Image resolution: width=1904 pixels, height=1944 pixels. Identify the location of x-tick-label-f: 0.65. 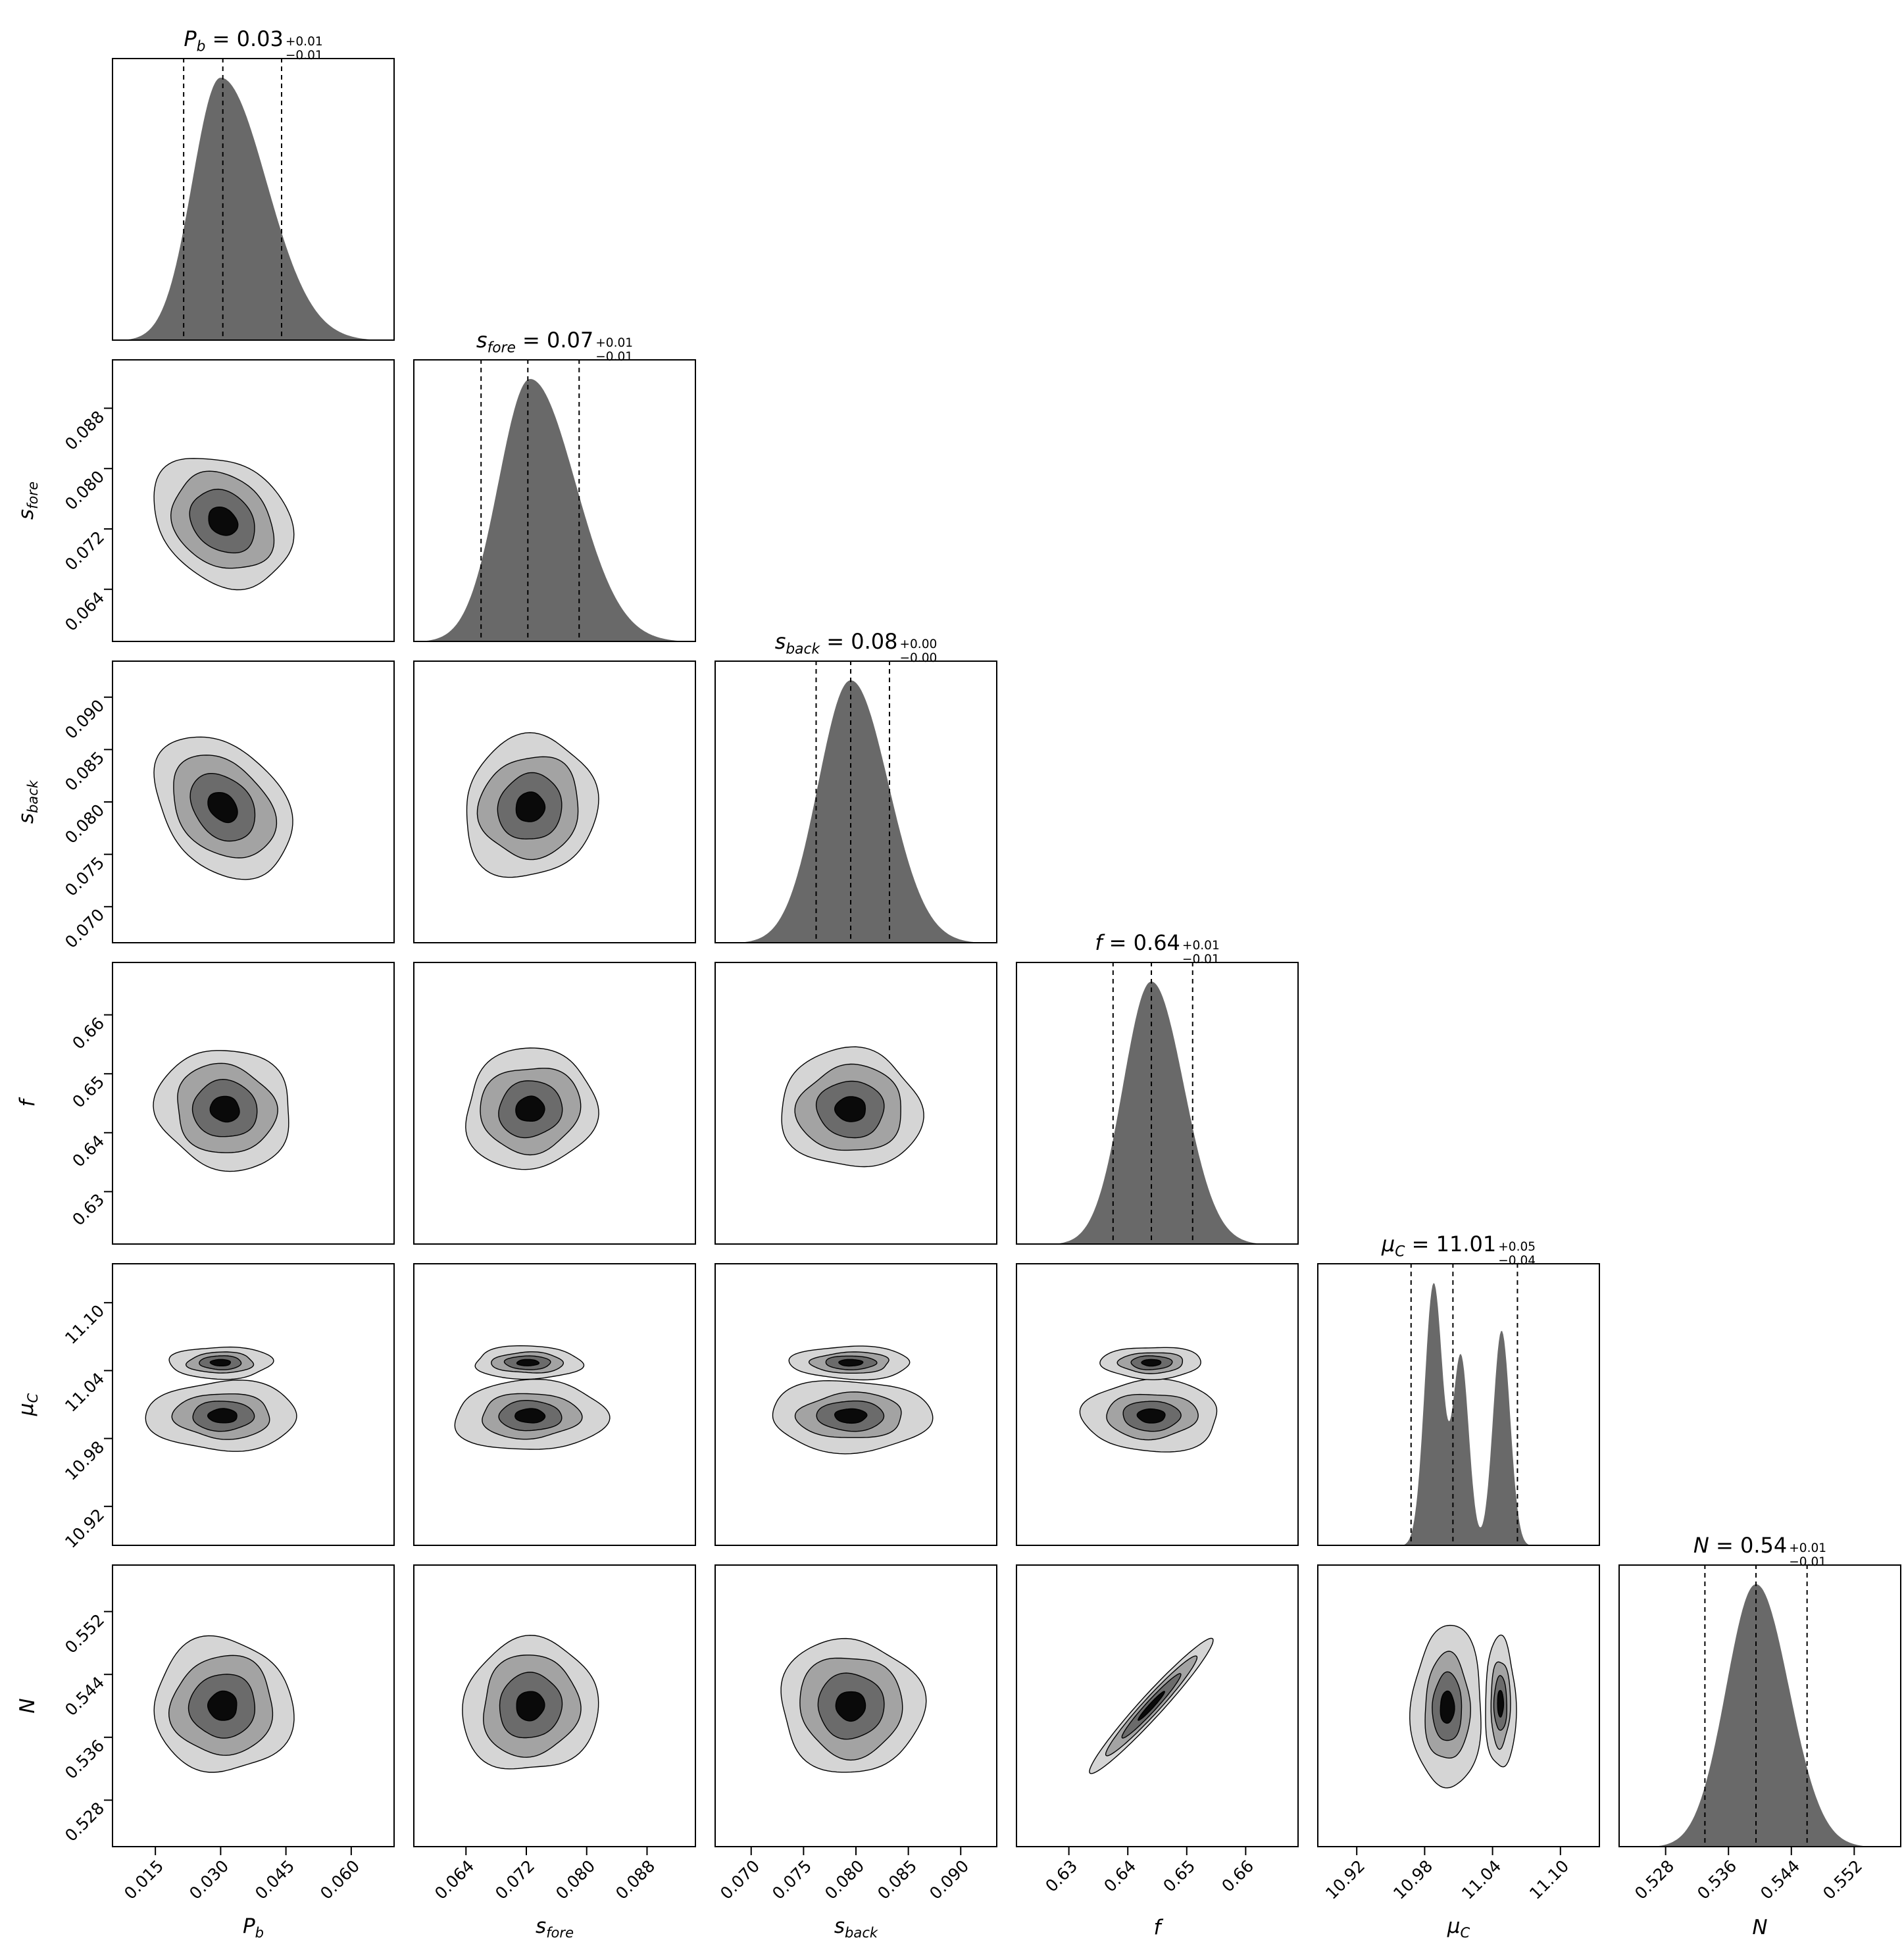
(1179, 1876).